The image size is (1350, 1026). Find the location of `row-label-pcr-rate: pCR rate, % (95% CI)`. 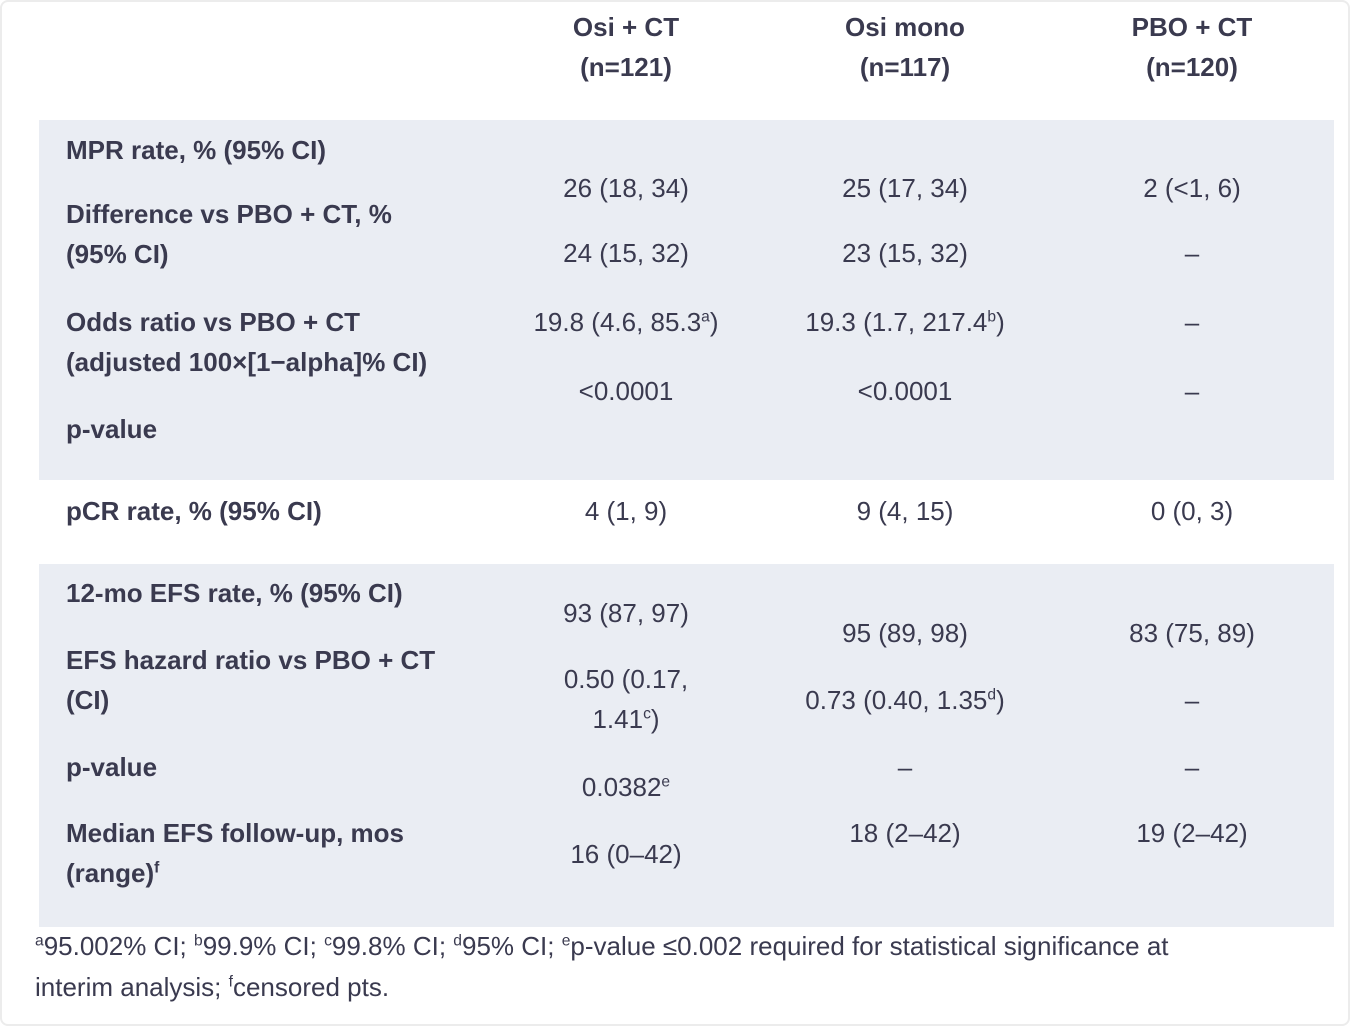

row-label-pcr-rate: pCR rate, % (95% CI) is located at coordinates (194, 511).